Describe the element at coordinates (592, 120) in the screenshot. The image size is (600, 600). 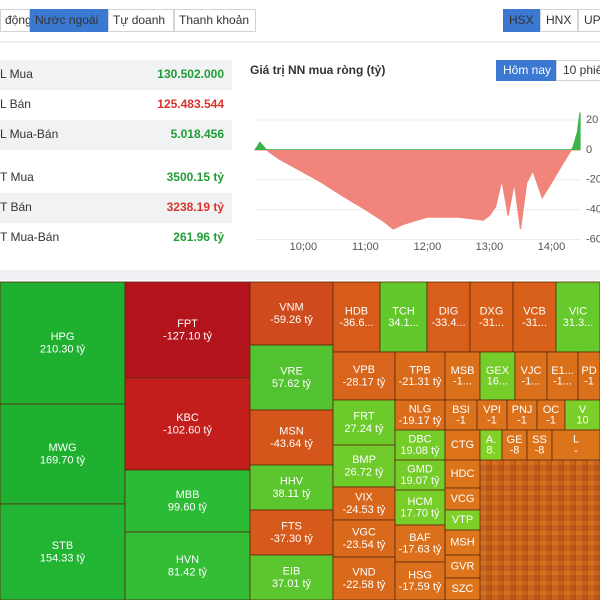
I see `y-tick-label: 20` at that location.